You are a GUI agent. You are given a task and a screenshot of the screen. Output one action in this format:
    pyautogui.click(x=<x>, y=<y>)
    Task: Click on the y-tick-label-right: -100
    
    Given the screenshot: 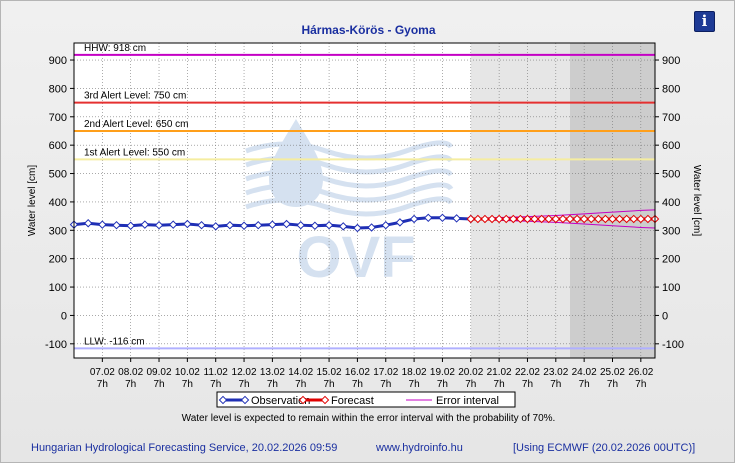 What is the action you would take?
    pyautogui.click(x=673, y=345)
    